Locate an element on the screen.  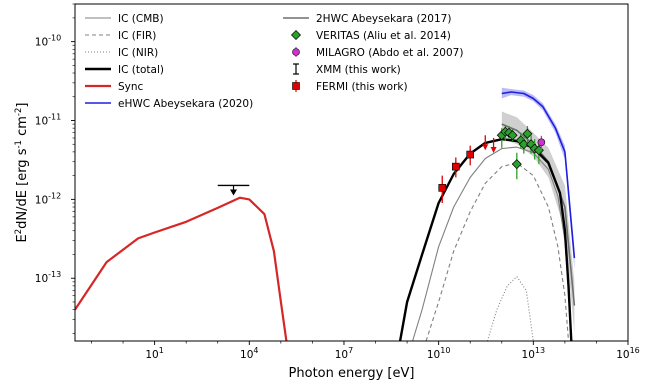
line-ic_nir is located at coordinates (510, 308).